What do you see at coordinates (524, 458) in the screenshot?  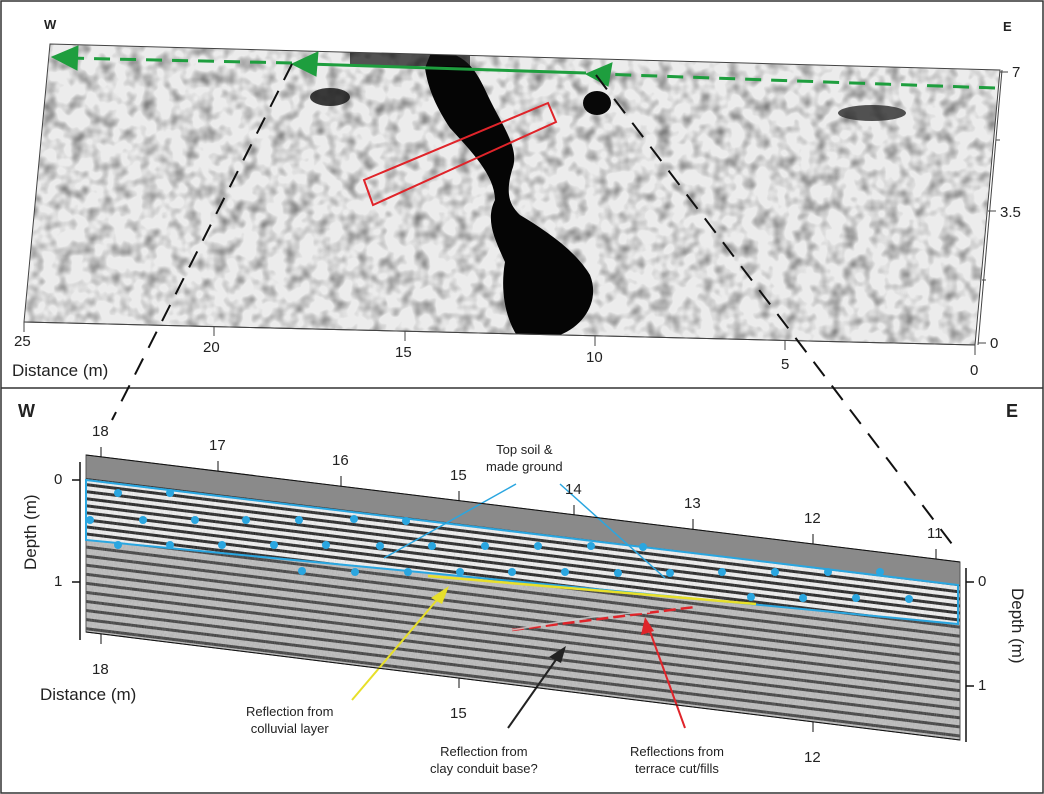 I see `topsoil-annotation: Top soil & made ground` at bounding box center [524, 458].